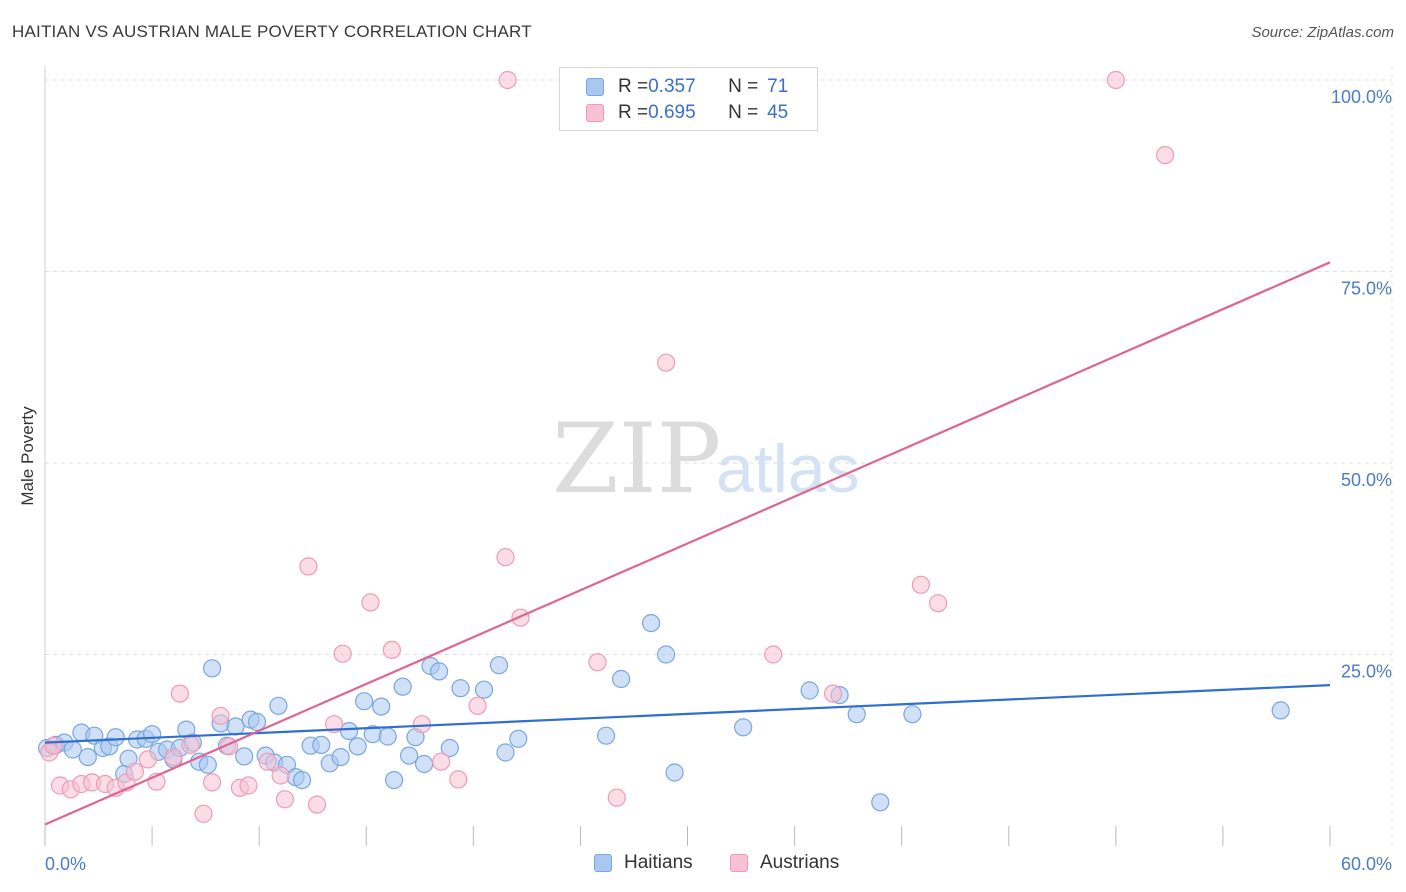 This screenshot has width=1406, height=892. Describe the element at coordinates (27, 456) in the screenshot. I see `y-axis-label: Male Poverty` at that location.